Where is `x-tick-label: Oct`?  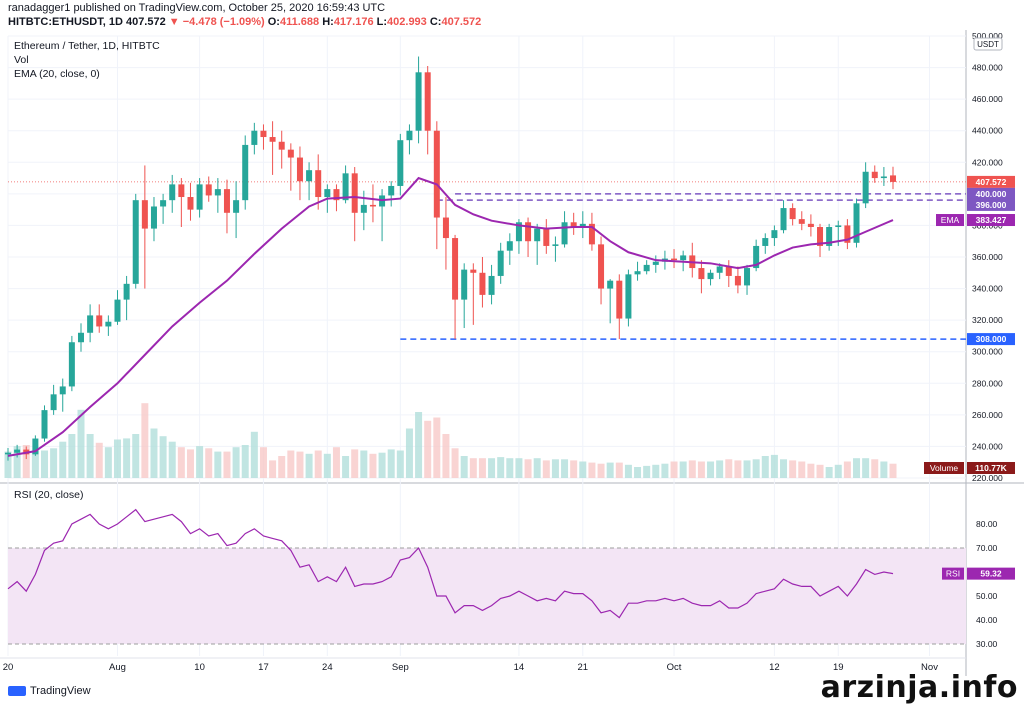 x-tick-label: Oct is located at coordinates (674, 667).